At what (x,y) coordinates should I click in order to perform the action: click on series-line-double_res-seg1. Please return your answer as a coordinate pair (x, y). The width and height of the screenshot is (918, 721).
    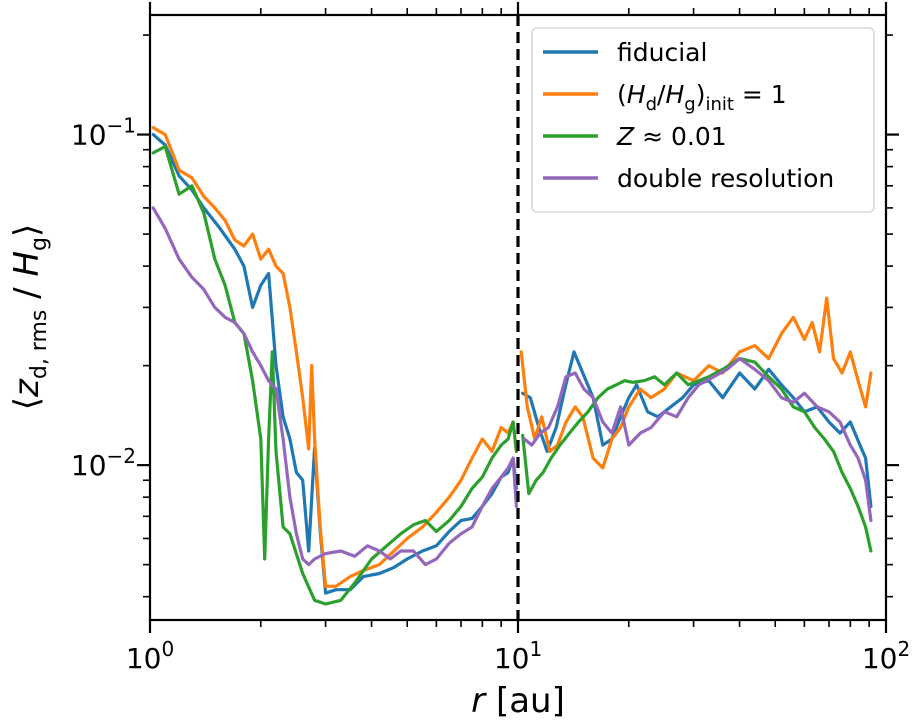
    Looking at the image, I should click on (697, 440).